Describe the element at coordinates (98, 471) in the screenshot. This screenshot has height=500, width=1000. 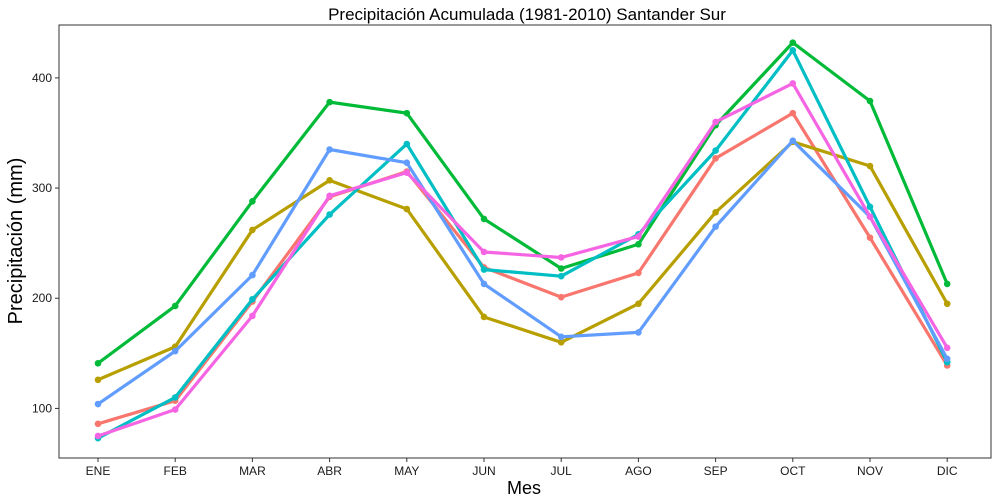
I see `x-tick-label: ENE` at that location.